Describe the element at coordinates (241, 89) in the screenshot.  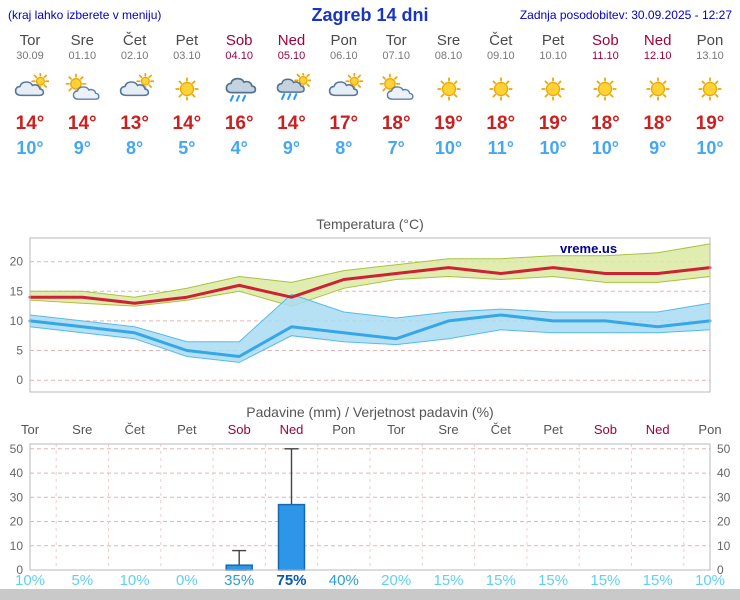
I see `rain-icon` at that location.